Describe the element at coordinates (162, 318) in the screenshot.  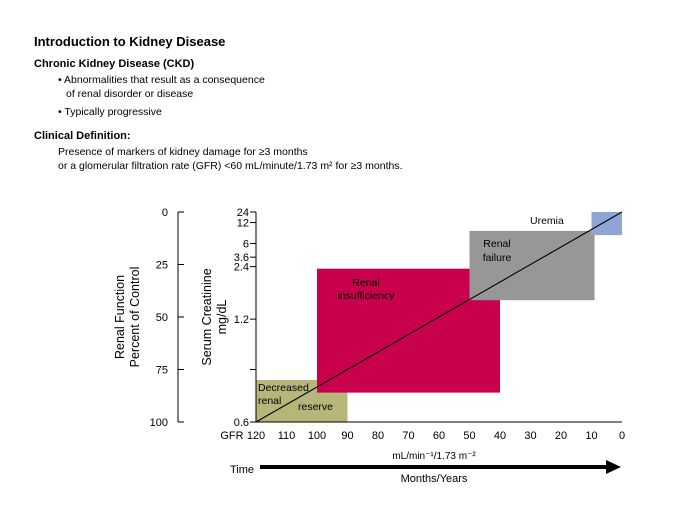
I see `renal-function-tick-label: 50` at that location.